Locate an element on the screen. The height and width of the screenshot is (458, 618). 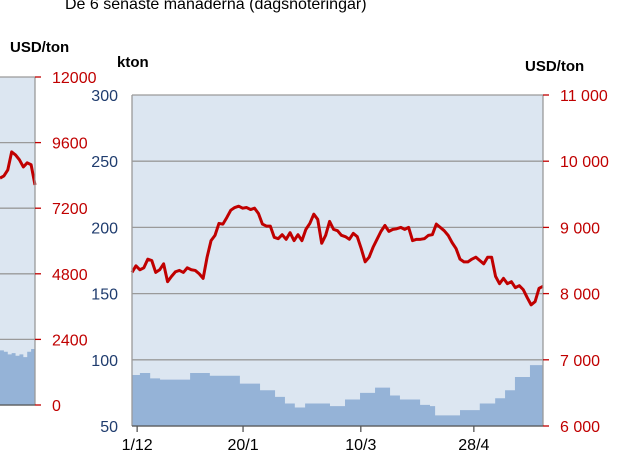
y-tick-label: 100 is located at coordinates (104, 361).